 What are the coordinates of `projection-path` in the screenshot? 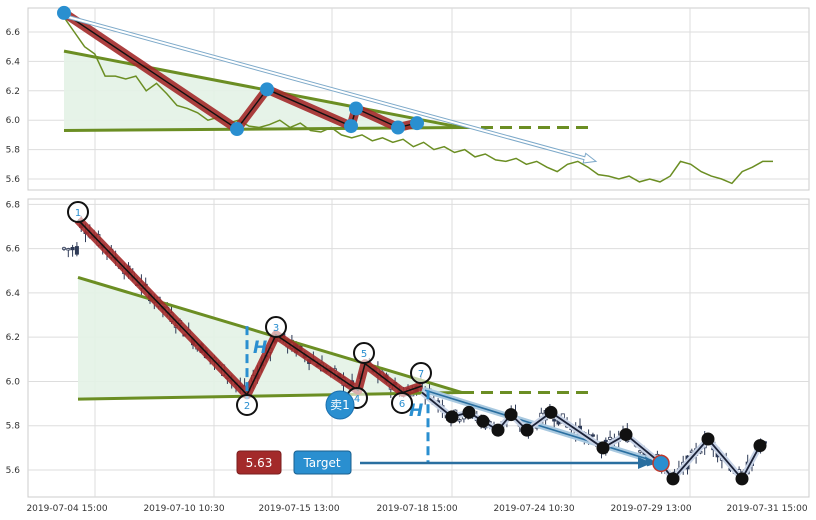 It's located at (593, 436).